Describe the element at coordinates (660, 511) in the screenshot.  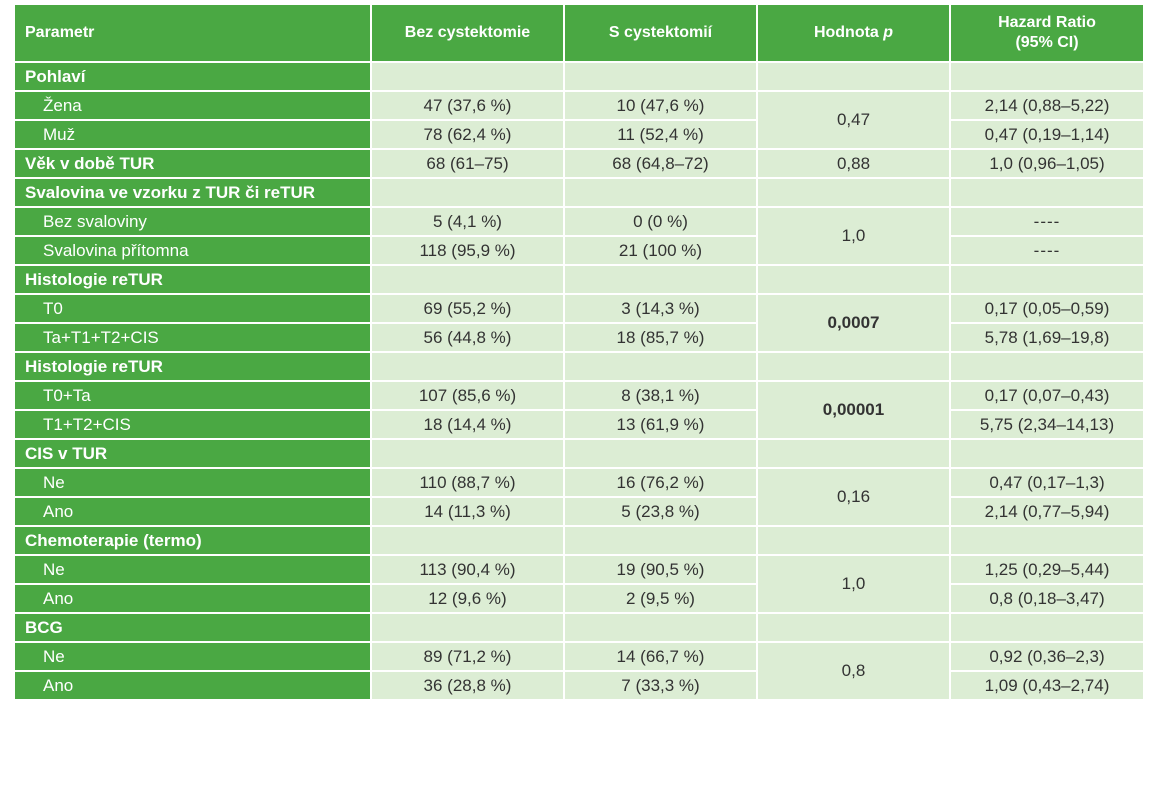
I see `cell-with: 5 (23,8 %)` at that location.